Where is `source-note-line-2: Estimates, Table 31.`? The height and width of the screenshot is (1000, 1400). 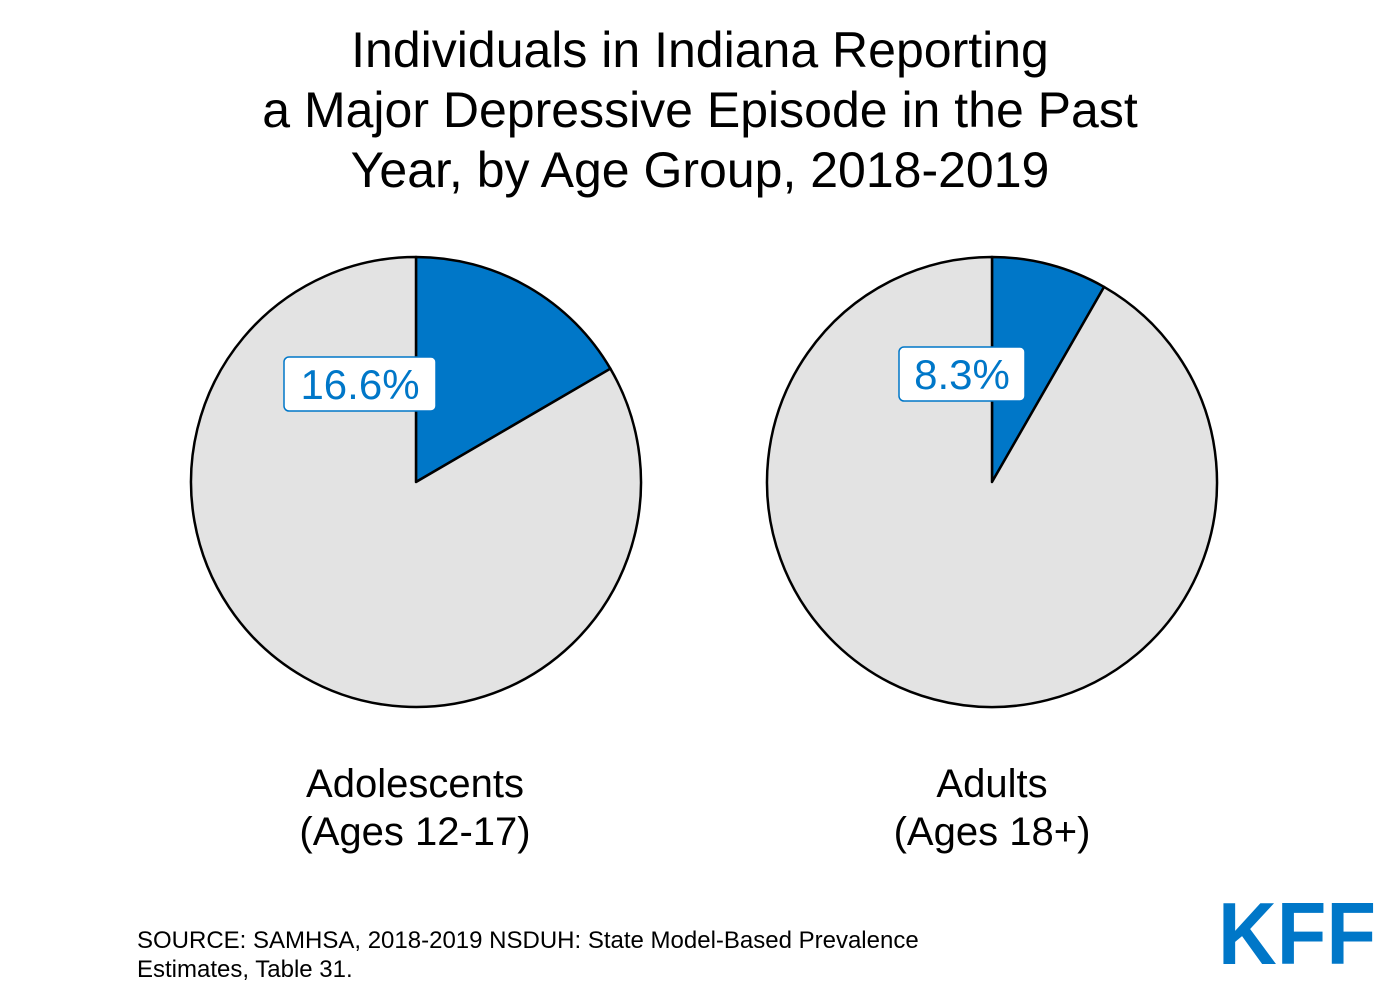 source-note-line-2: Estimates, Table 31. is located at coordinates (245, 969).